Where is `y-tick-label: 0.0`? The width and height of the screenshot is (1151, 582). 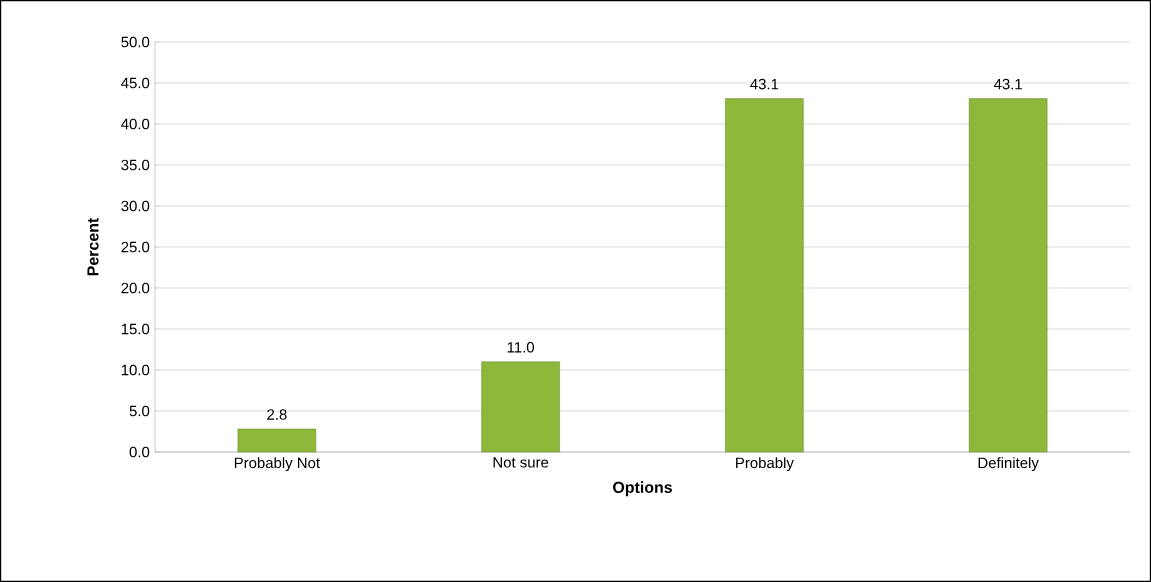
y-tick-label: 0.0 is located at coordinates (139, 452).